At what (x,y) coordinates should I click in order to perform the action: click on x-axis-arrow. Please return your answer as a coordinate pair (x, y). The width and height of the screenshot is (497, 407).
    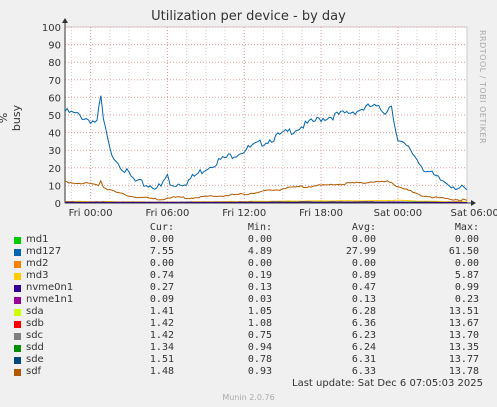
    Looking at the image, I should click on (473, 203).